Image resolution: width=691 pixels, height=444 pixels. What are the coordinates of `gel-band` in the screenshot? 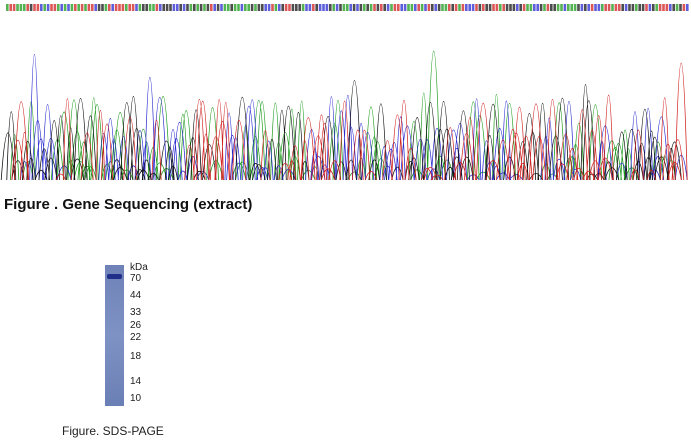 It's located at (114, 276).